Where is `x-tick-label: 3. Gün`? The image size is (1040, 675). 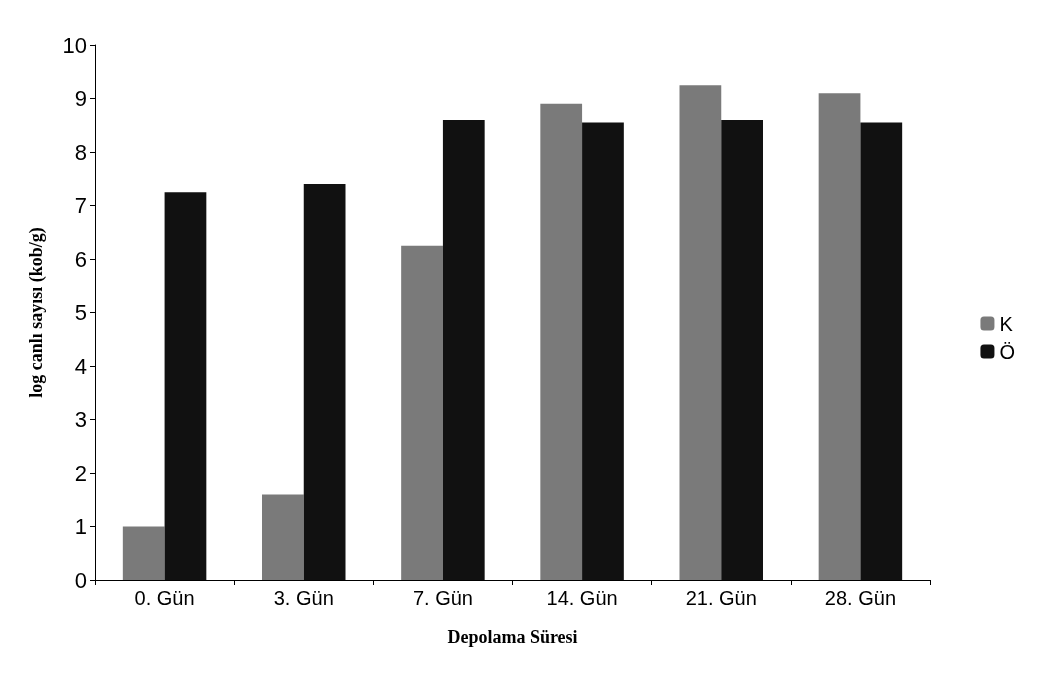
x-tick-label: 3. Gün is located at coordinates (303, 598).